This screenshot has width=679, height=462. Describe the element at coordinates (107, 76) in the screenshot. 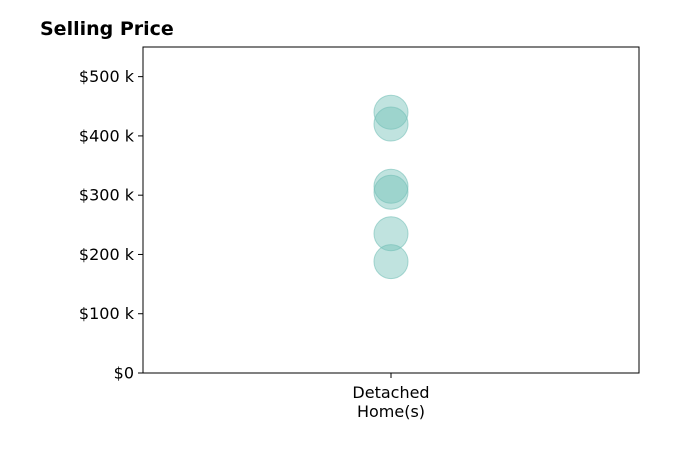

I see `y-tick-label: $500 k` at that location.